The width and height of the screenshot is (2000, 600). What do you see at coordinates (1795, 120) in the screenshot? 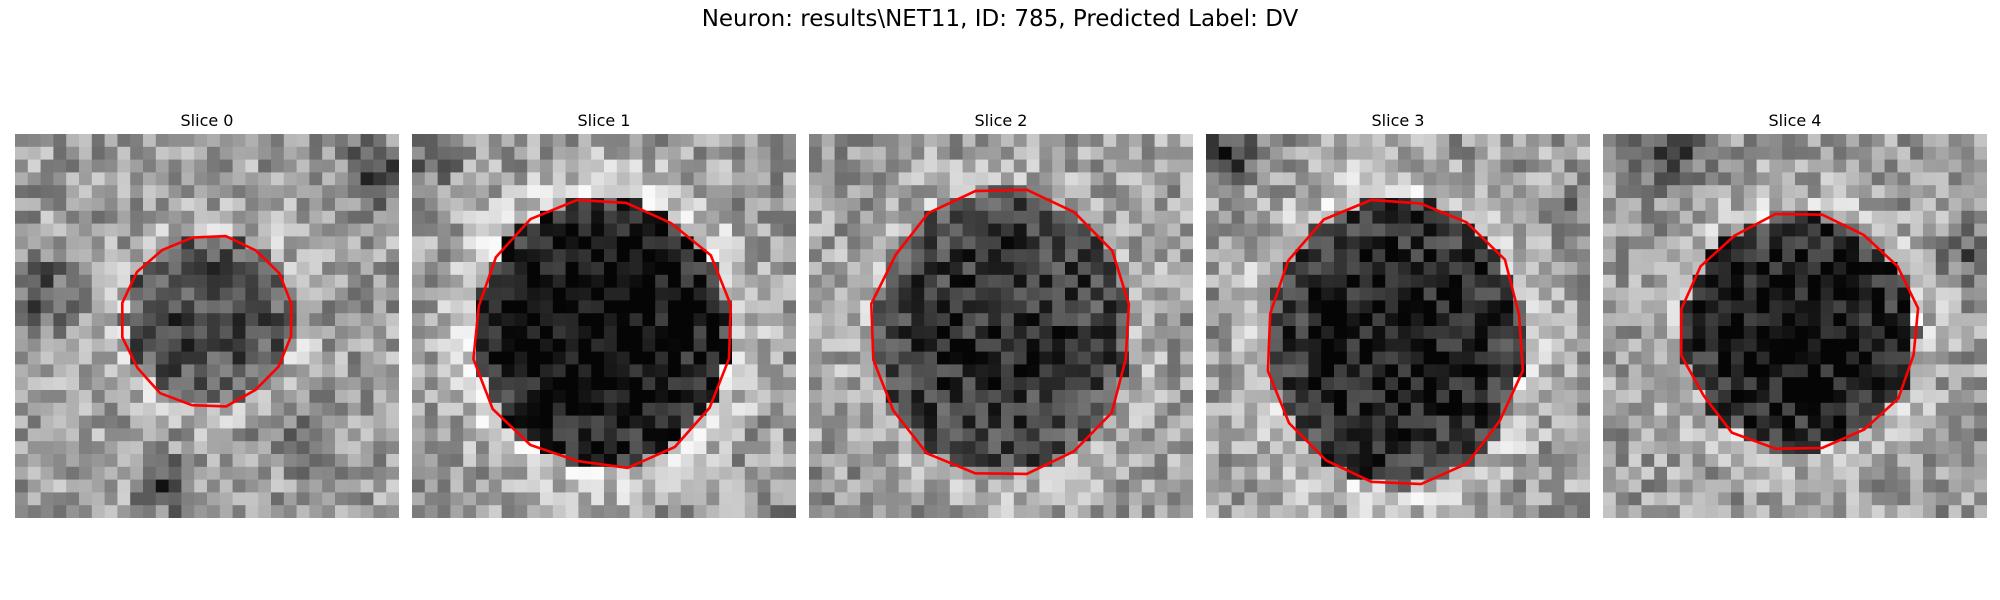
I see `slice-title-4: Slice 4` at bounding box center [1795, 120].